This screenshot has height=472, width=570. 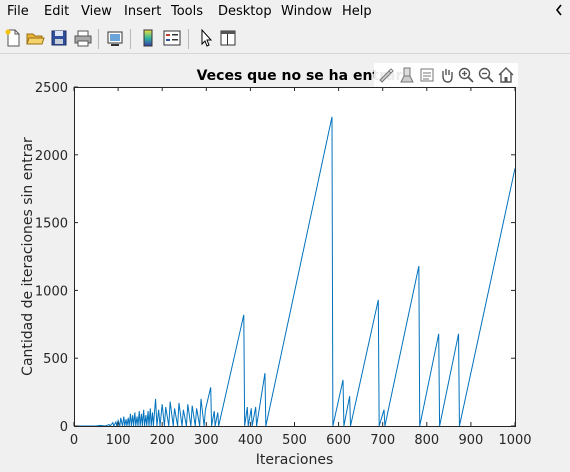 I want to click on x-tick-label: 700, so click(x=382, y=440).